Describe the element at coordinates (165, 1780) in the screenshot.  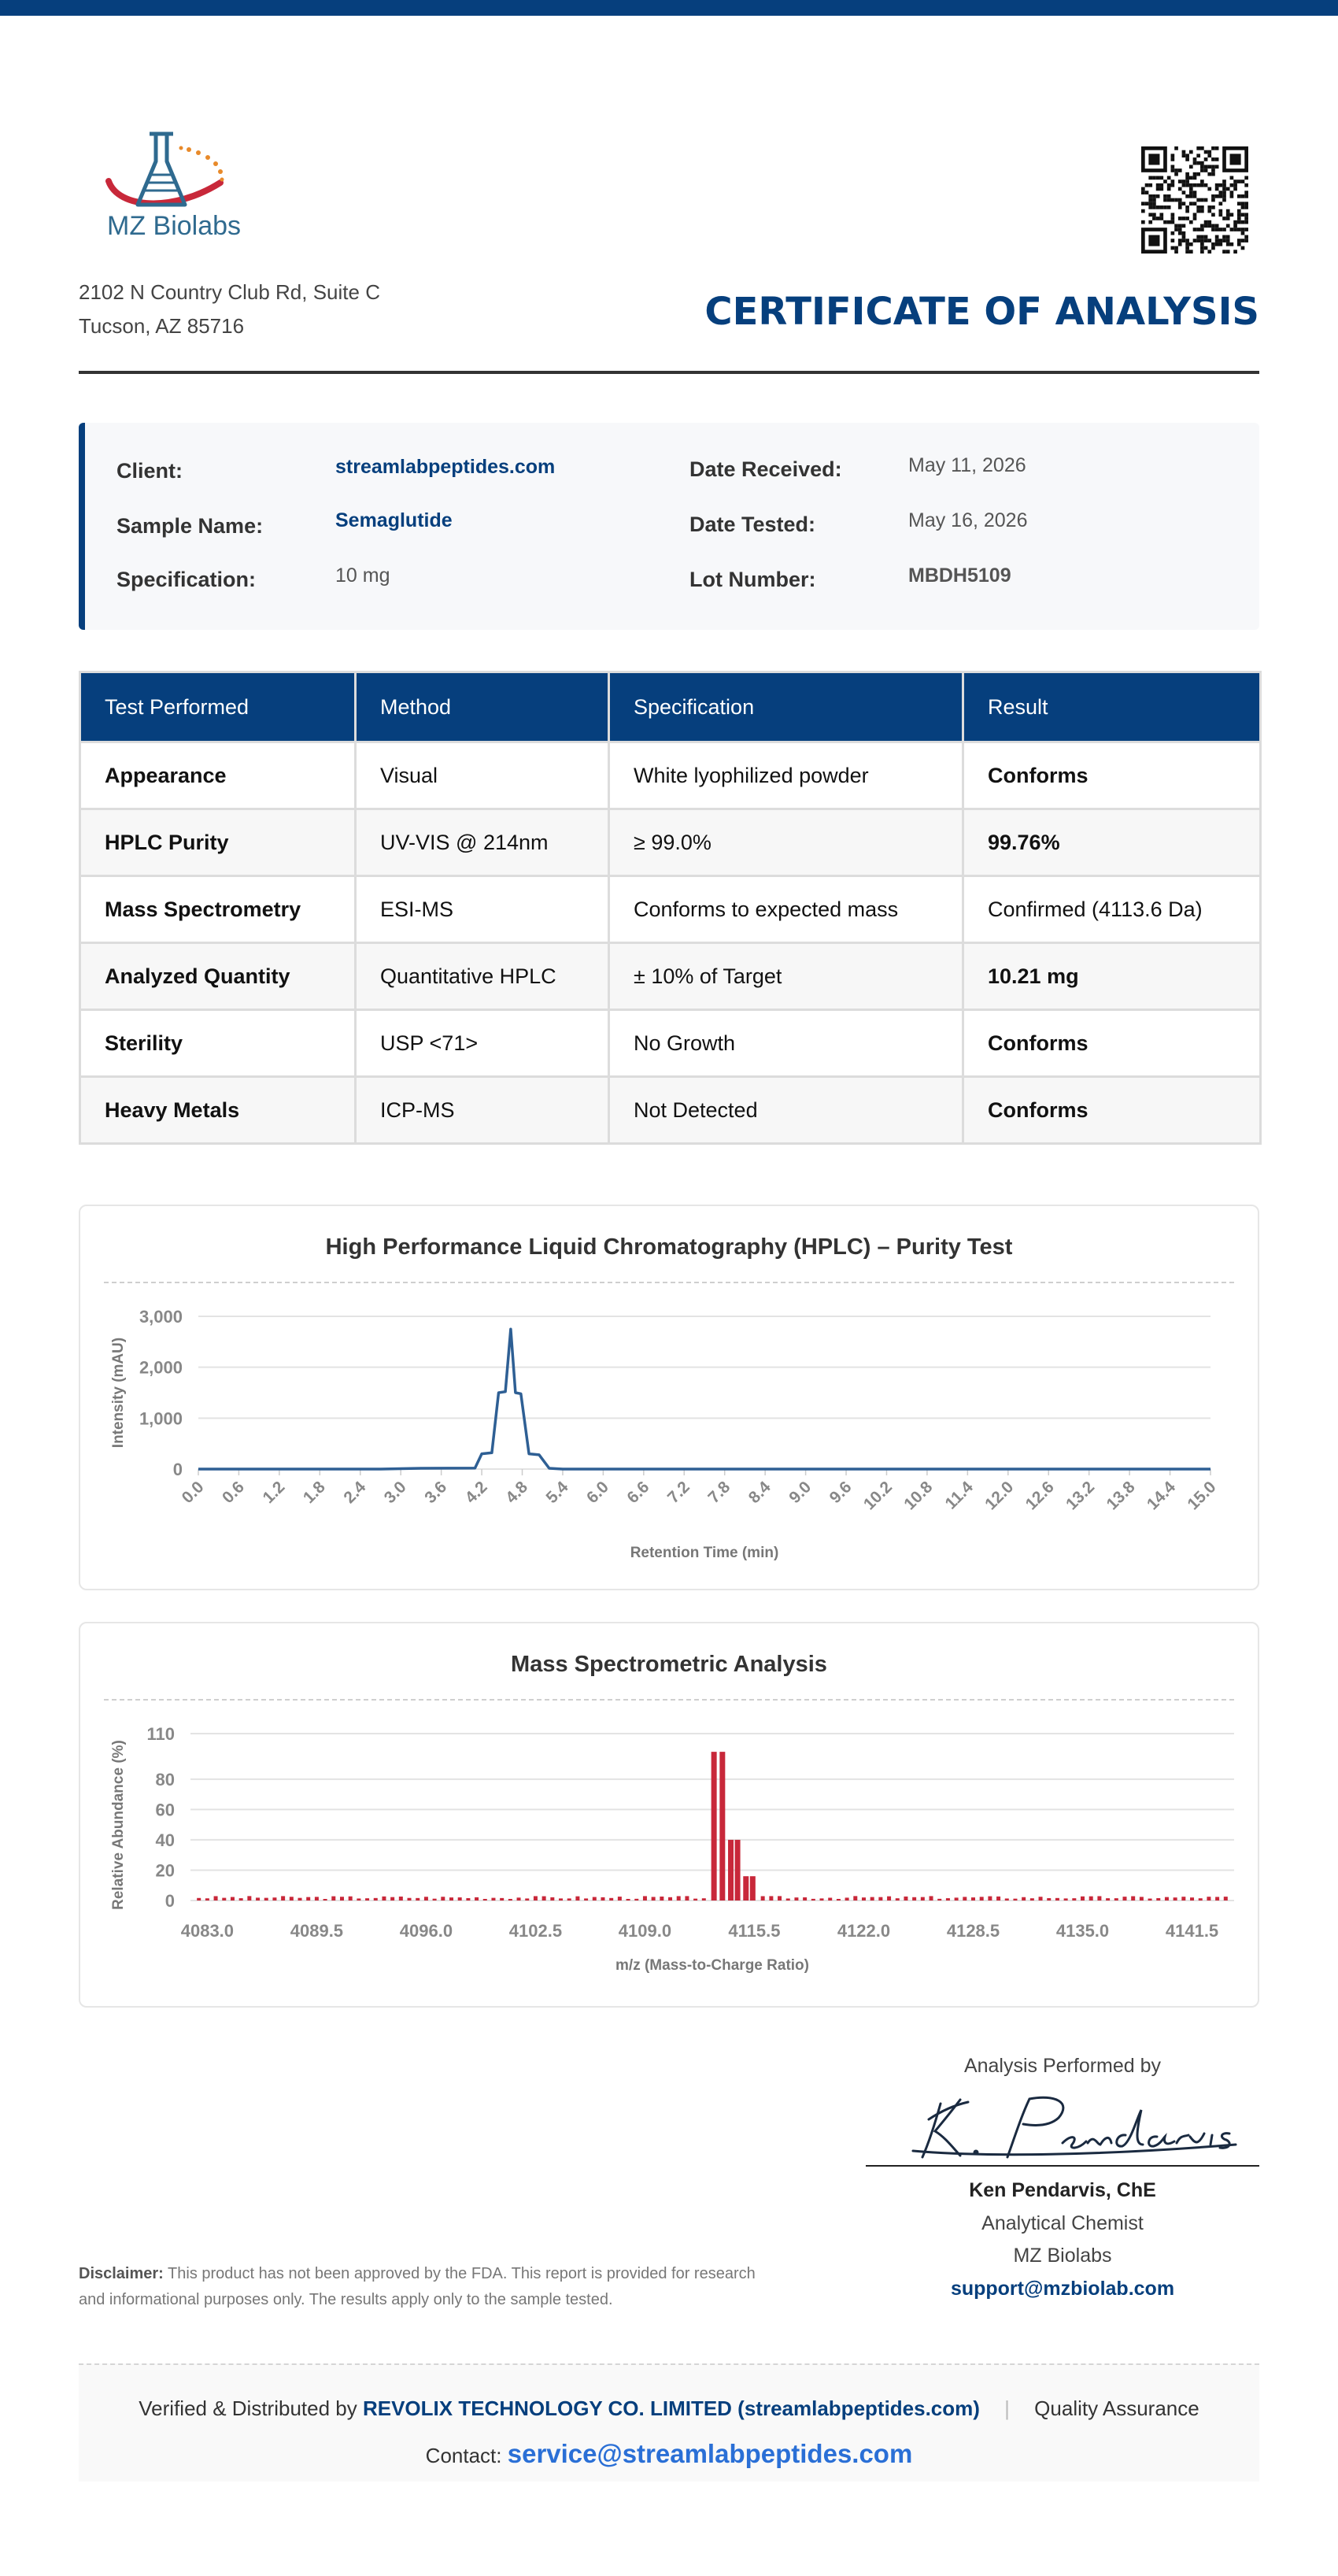
I see `ms-y-tick-label: 80` at that location.